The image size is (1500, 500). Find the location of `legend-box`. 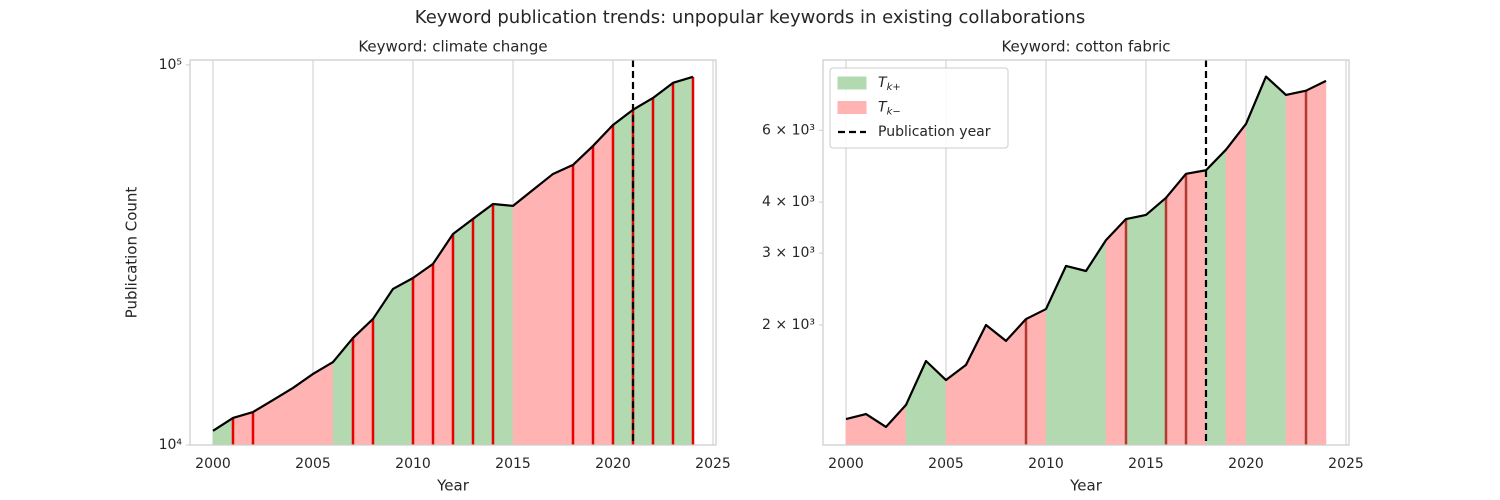

legend-box is located at coordinates (919, 108).